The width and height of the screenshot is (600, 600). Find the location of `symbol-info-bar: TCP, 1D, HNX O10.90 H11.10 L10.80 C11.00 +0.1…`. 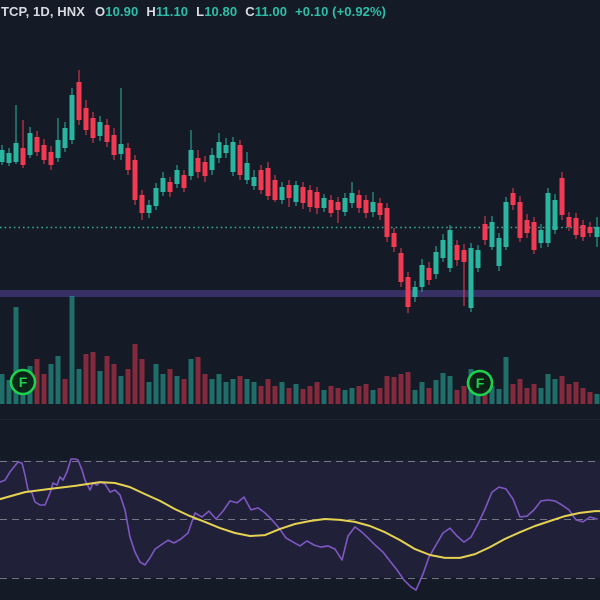

symbol-info-bar: TCP, 1D, HNX O10.90 H11.10 L10.80 C11.00 +0.1… is located at coordinates (193, 11).